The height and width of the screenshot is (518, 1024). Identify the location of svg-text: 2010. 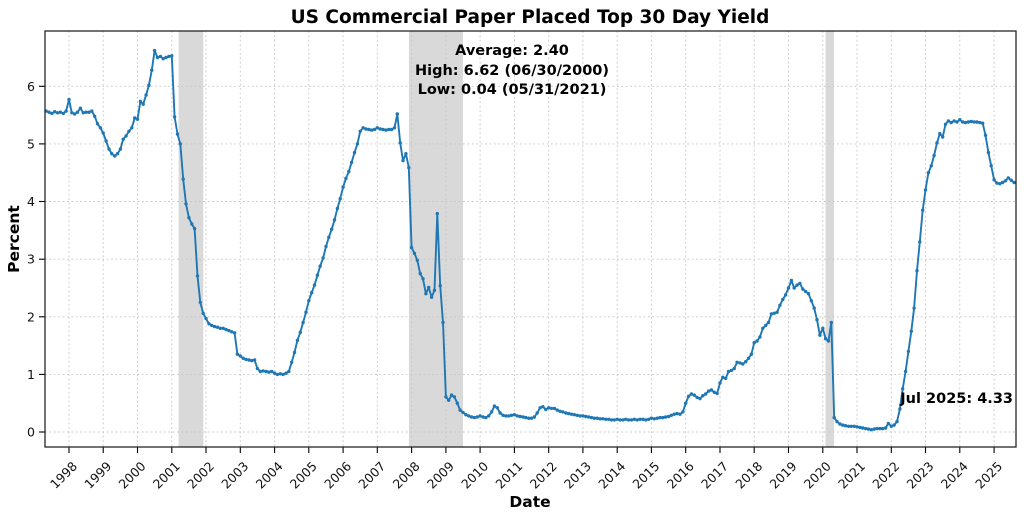
(474, 474).